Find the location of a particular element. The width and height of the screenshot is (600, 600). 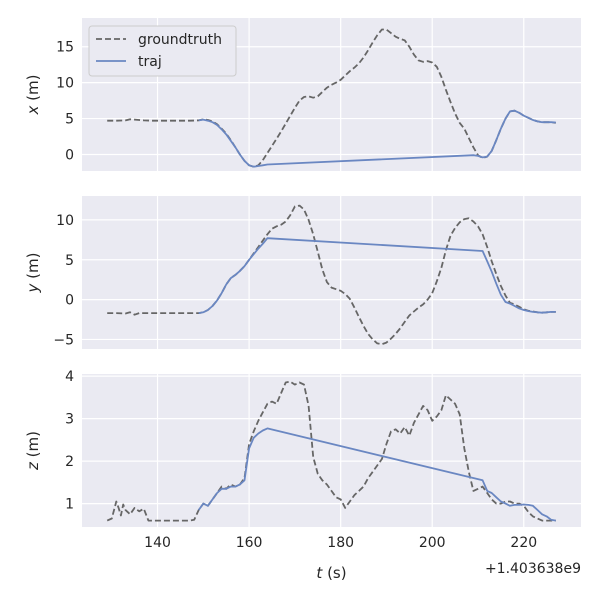

x-tick-label: 180 is located at coordinates (340, 543).